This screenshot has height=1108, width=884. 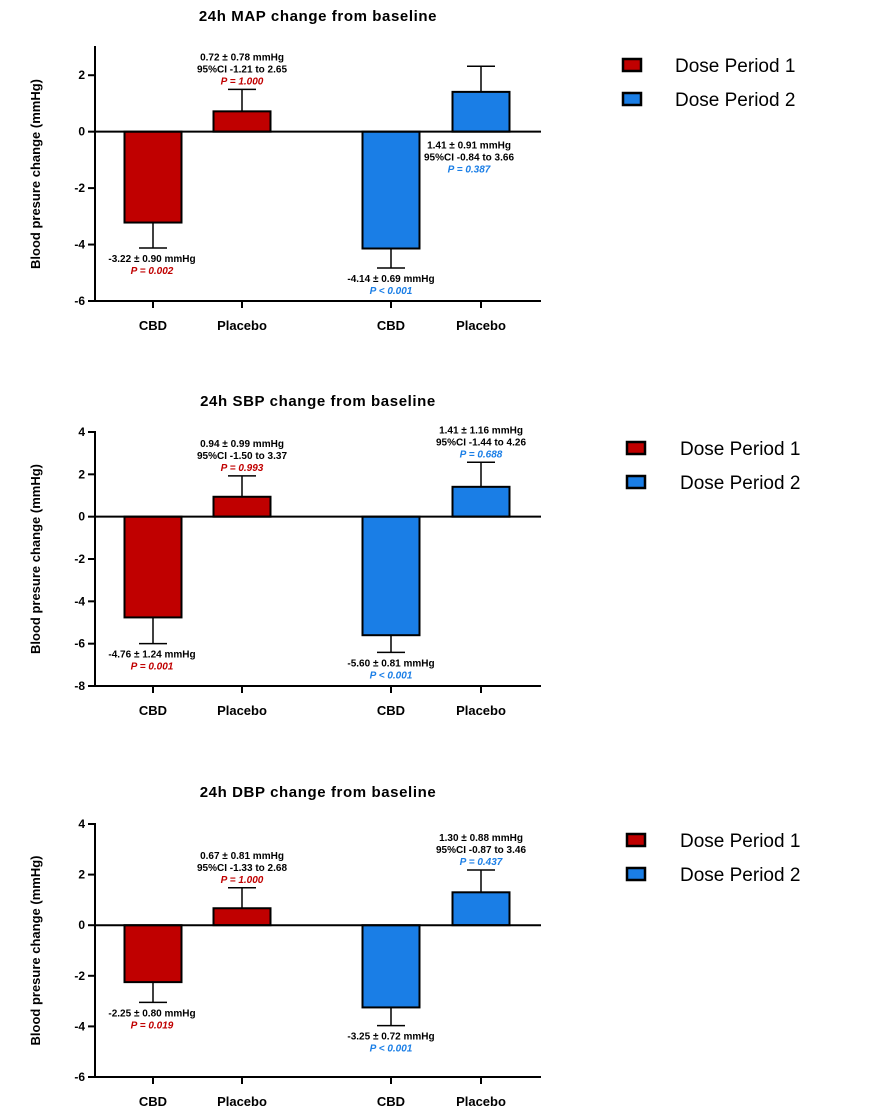 I want to click on annotation-label: 0.94 ± 0.99 mmHg, so click(x=242, y=444).